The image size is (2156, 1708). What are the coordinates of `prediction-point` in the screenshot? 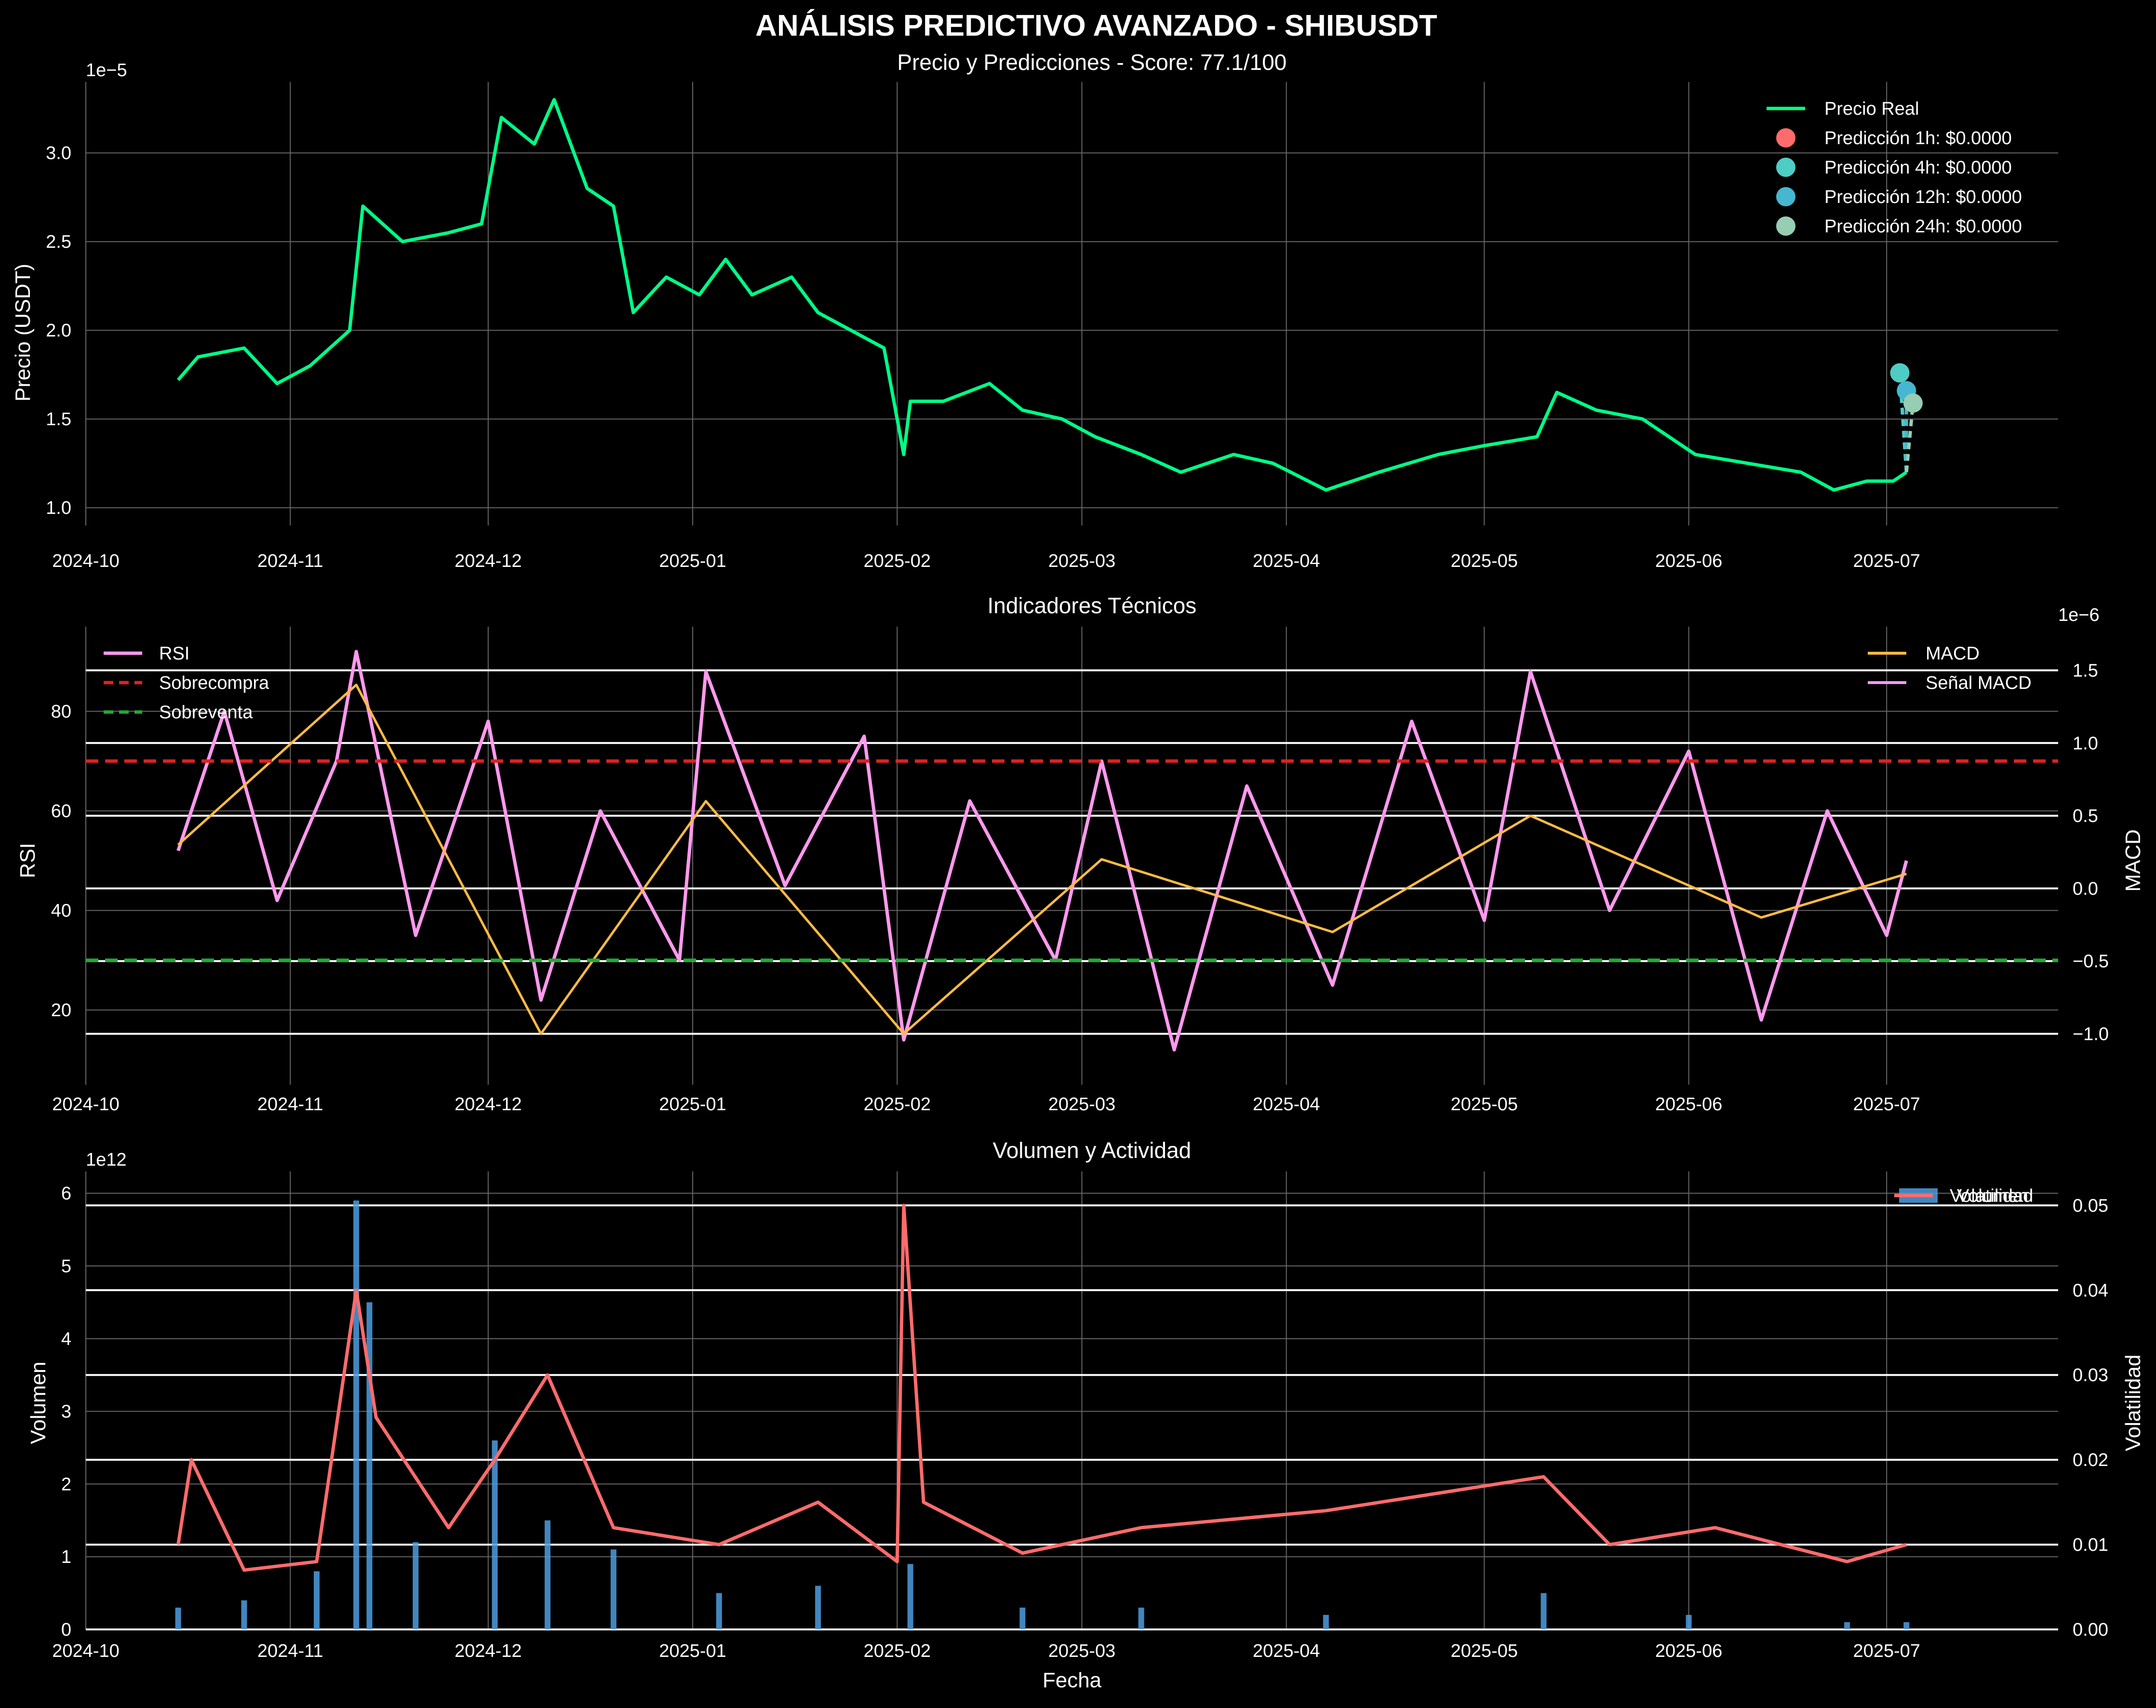 It's located at (1900, 373).